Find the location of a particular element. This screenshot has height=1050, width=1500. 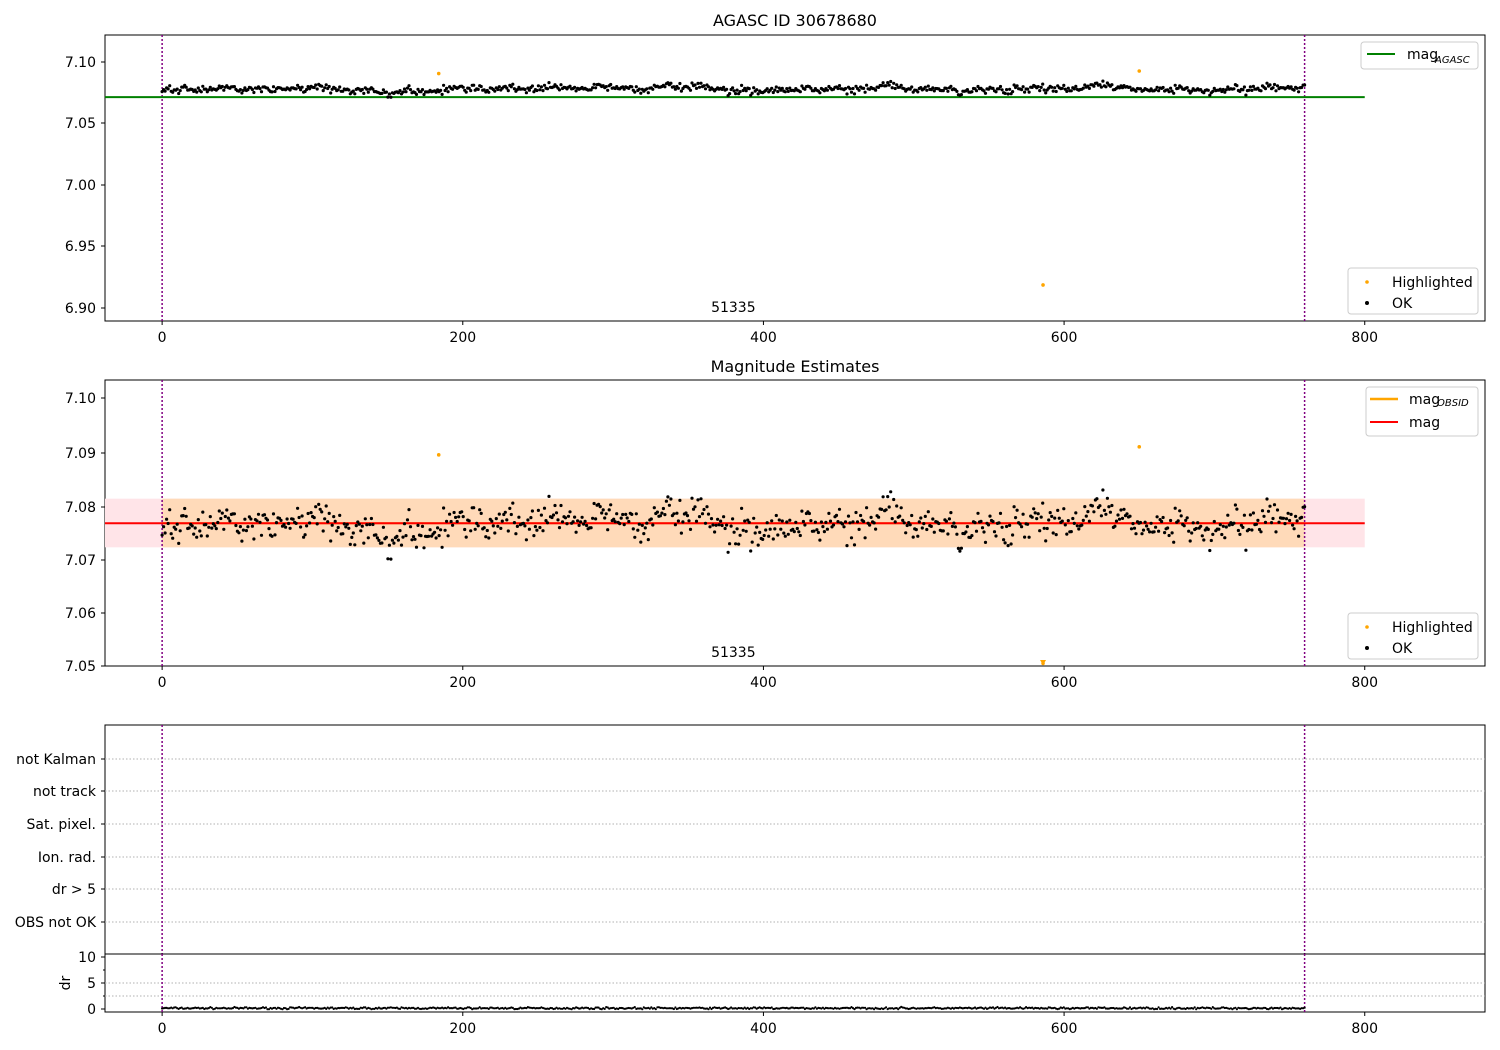

legend-label-mag-agasc: mag is located at coordinates (1422, 55).